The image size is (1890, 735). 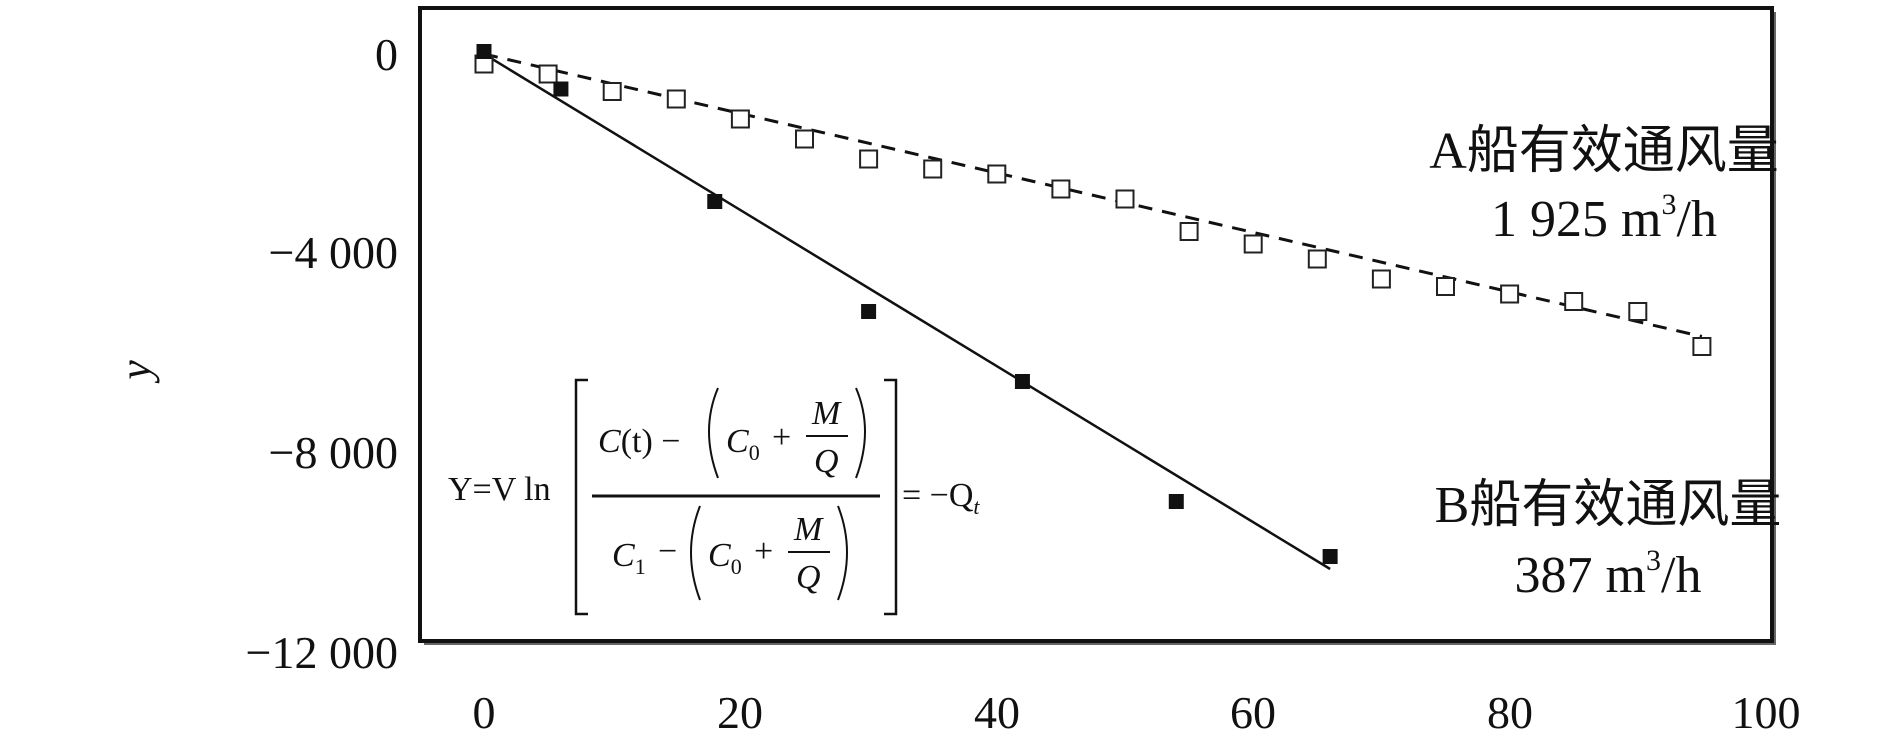 What do you see at coordinates (1653, 560) in the screenshot?
I see `annotation-b-superscript: 3` at bounding box center [1653, 560].